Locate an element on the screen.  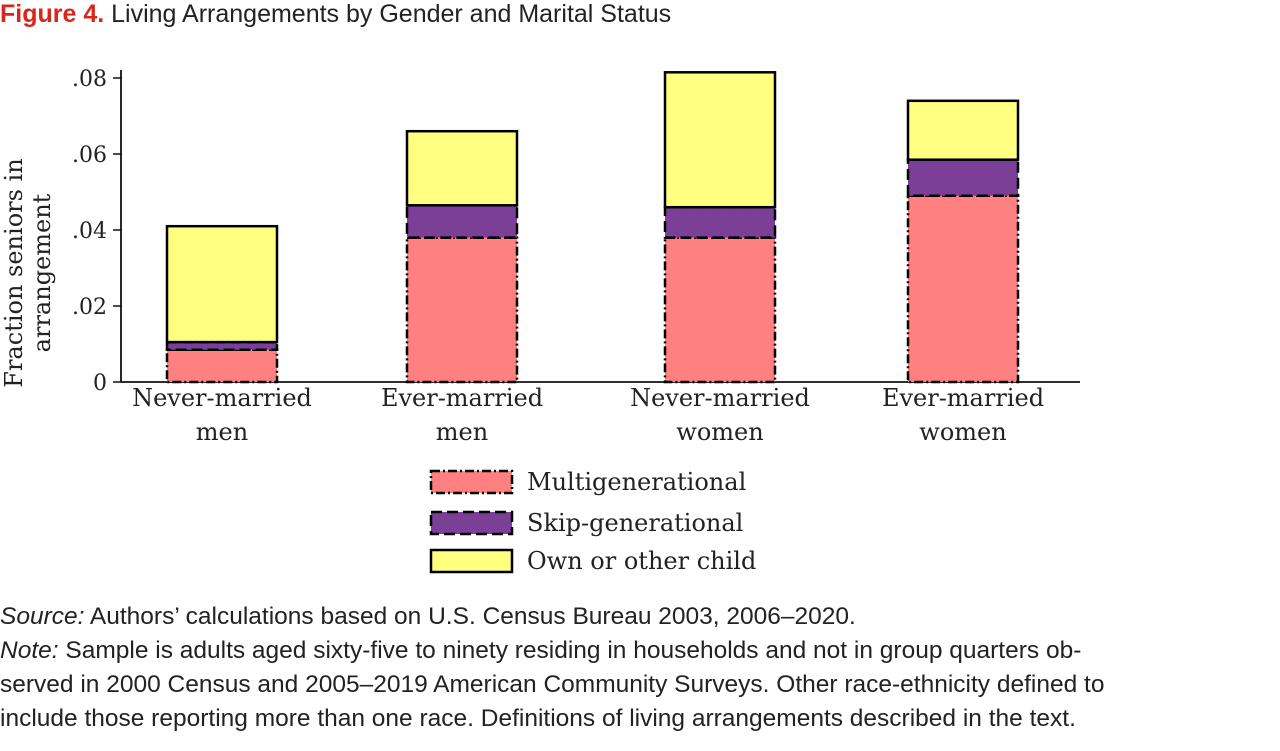
x-tick-label: Never-married men is located at coordinates (222, 415).